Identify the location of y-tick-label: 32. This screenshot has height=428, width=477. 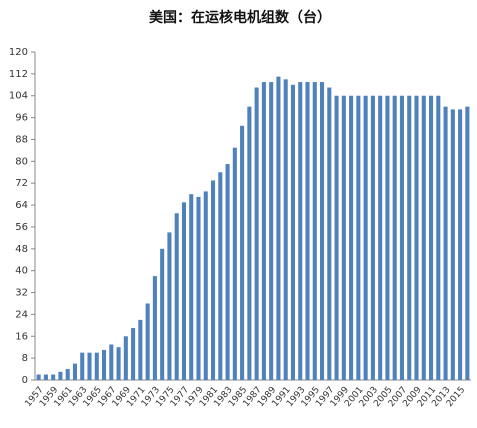
(21, 293).